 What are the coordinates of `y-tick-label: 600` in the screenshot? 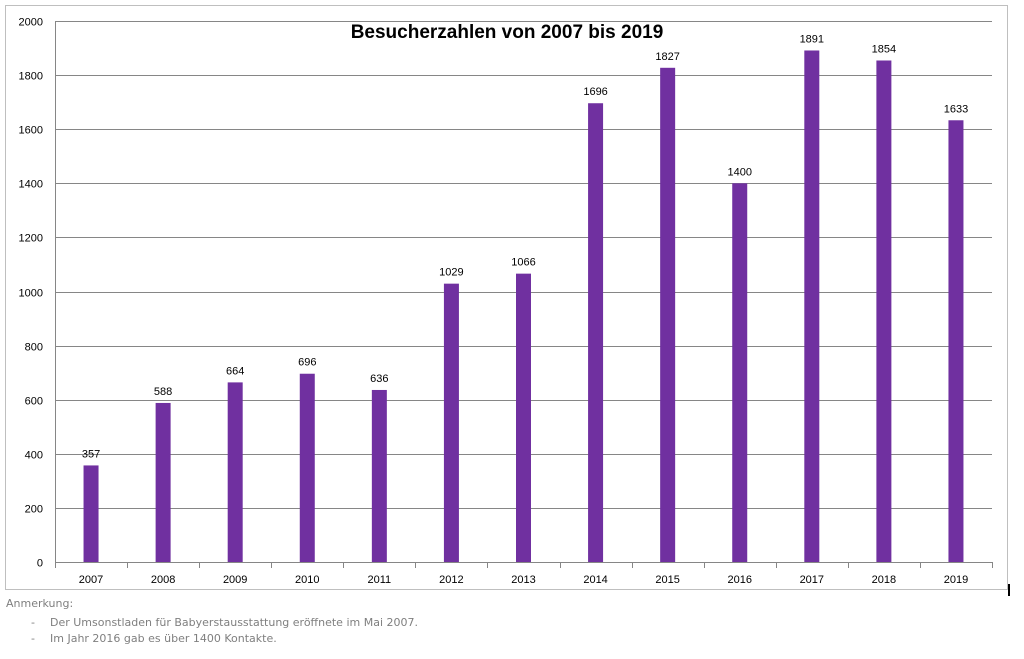 It's located at (34, 402).